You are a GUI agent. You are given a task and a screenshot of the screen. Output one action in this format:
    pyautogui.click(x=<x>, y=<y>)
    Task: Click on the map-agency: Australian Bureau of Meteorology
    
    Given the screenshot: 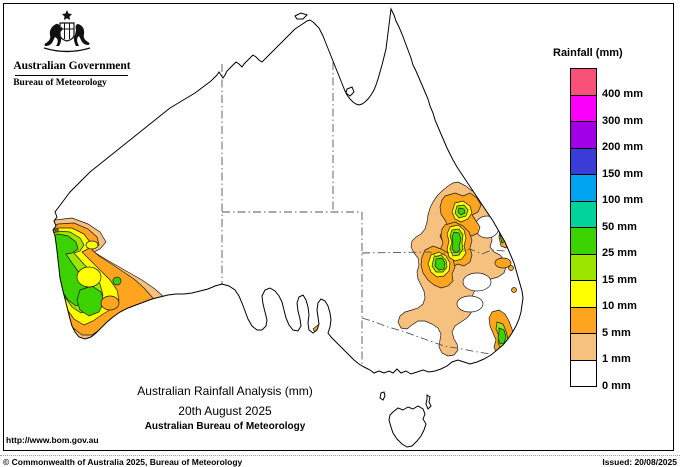 What is the action you would take?
    pyautogui.click(x=225, y=426)
    